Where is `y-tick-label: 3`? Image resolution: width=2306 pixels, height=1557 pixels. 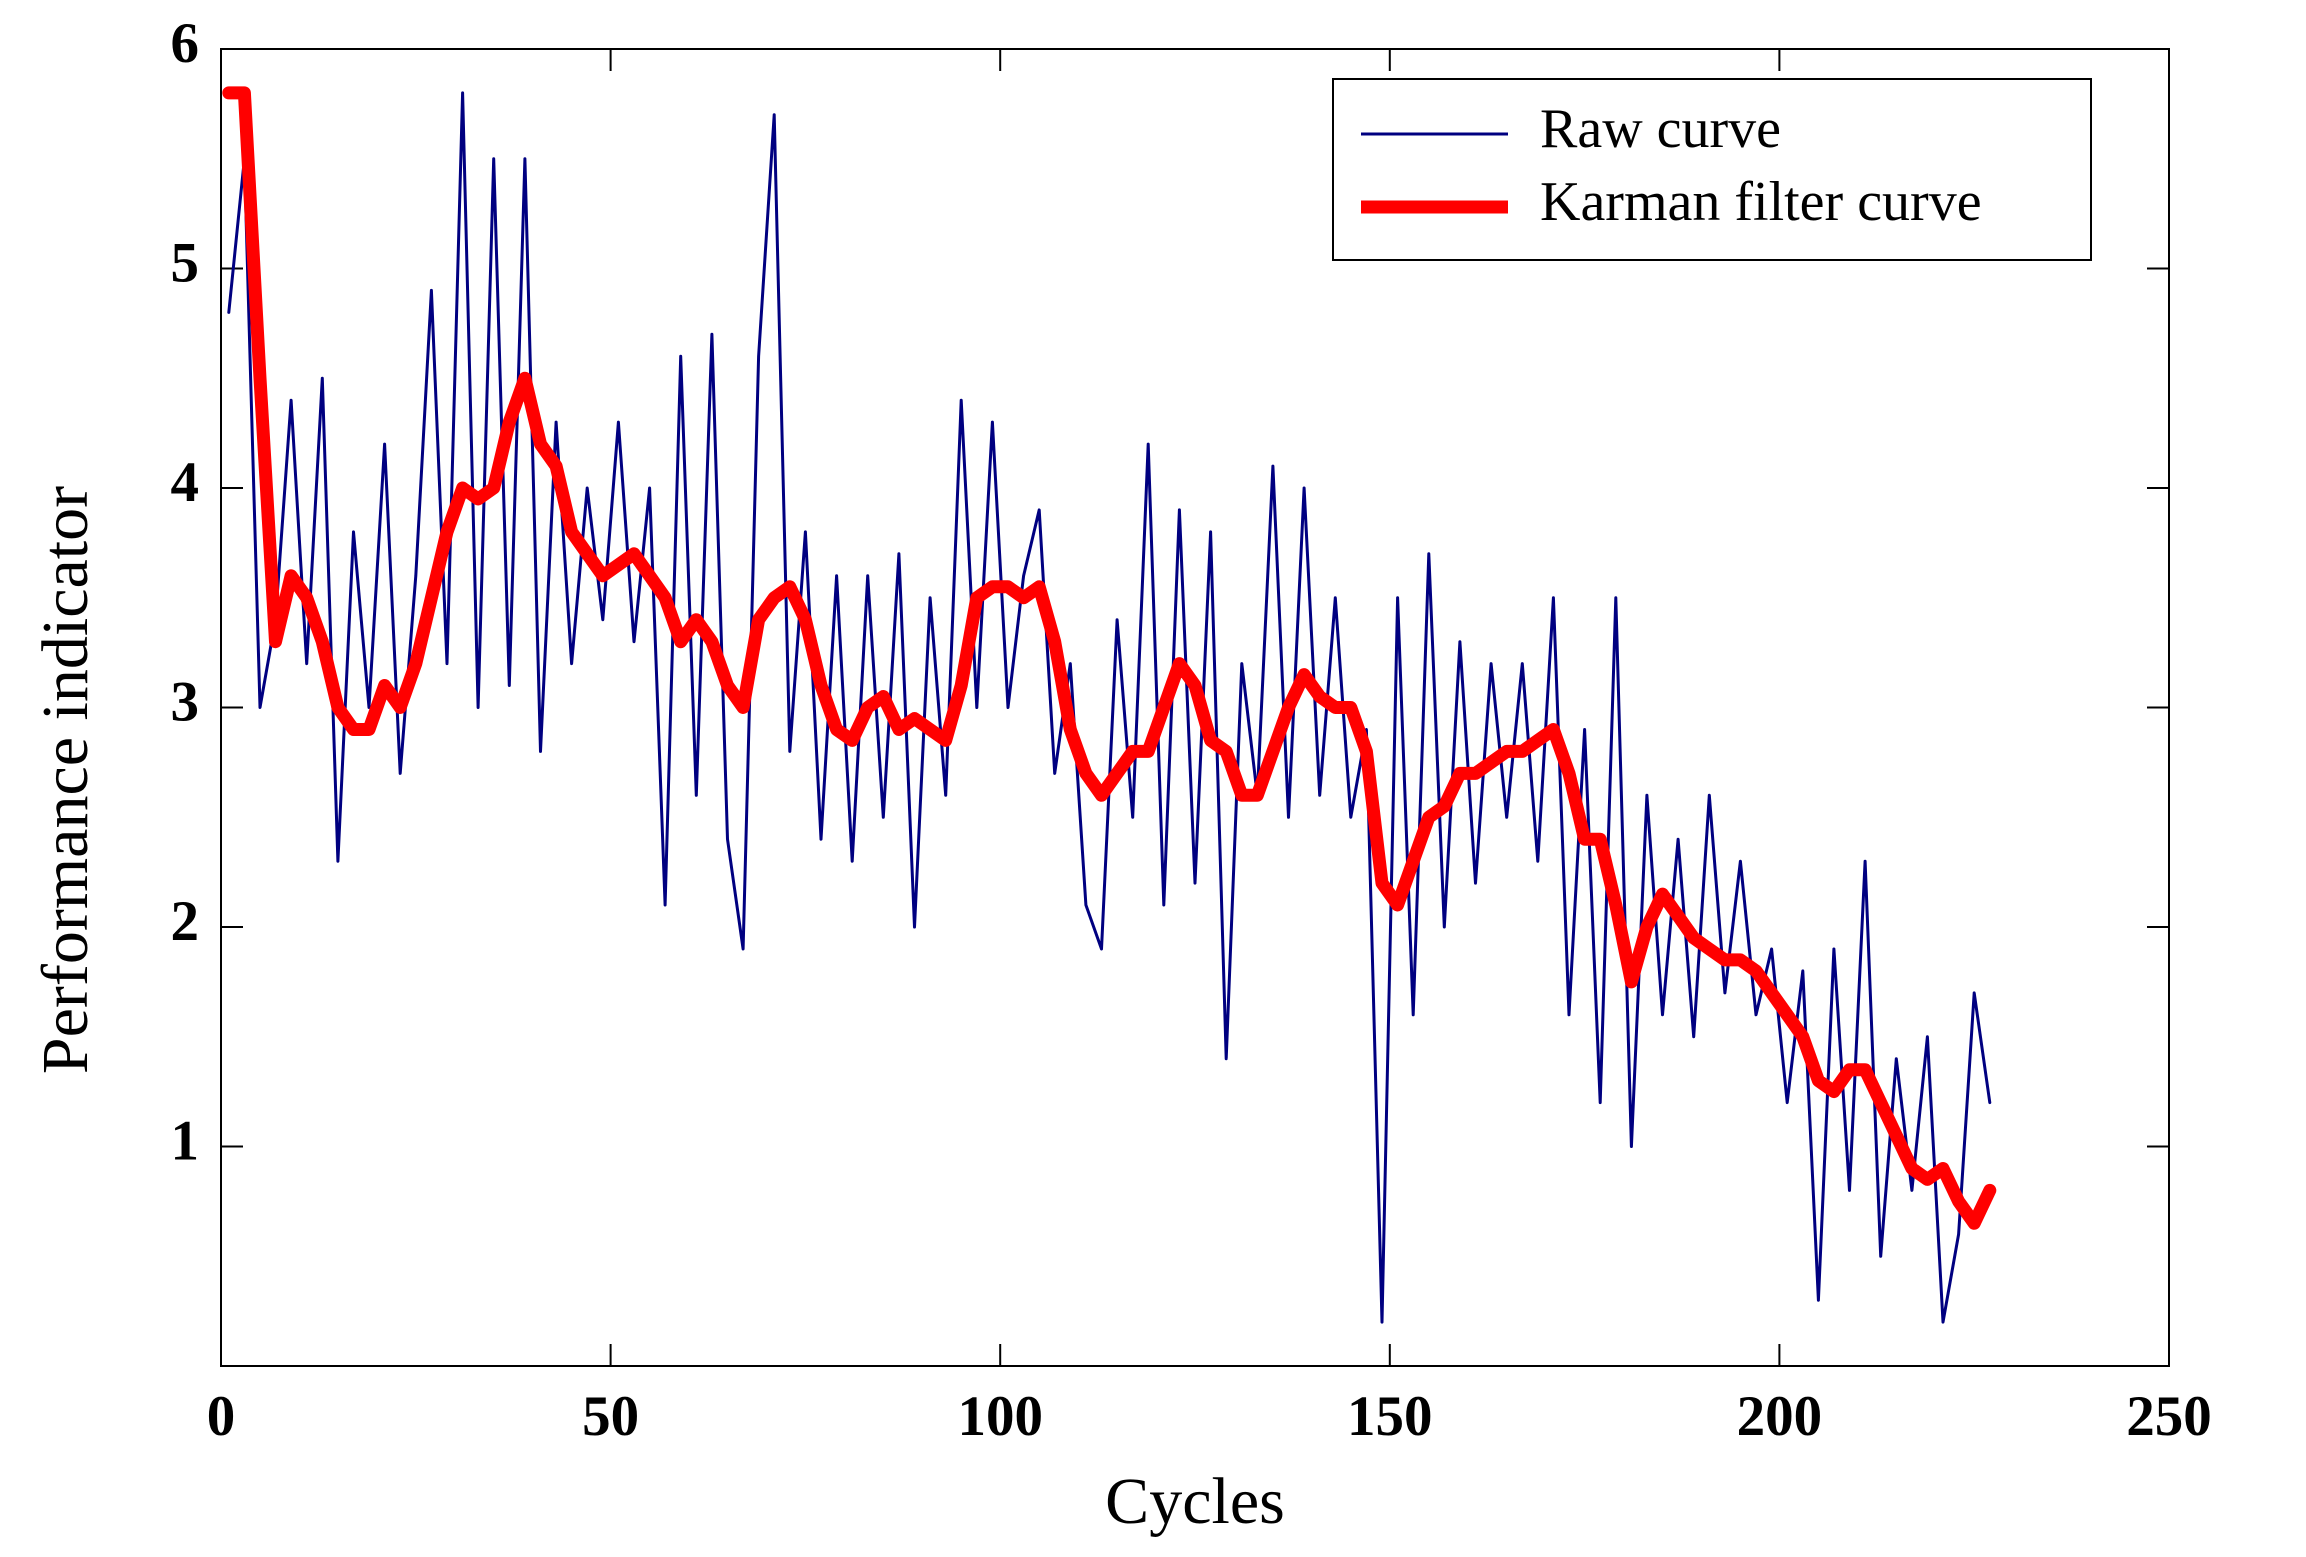
y-tick-label: 3 is located at coordinates (185, 702).